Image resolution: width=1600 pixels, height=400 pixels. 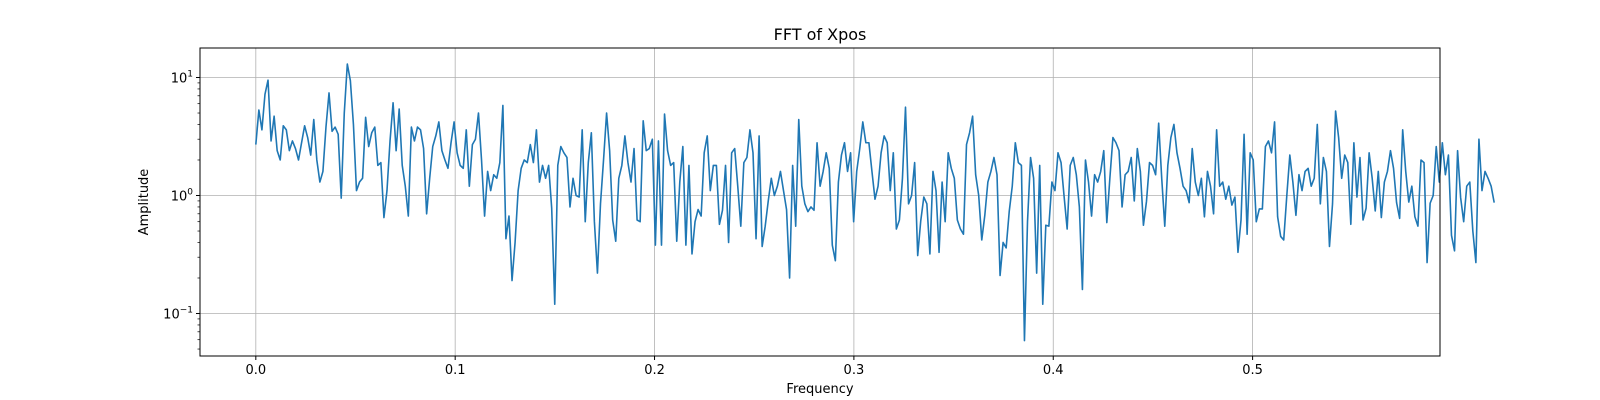 I want to click on chart-title: FFT of Xpos, so click(x=820, y=34).